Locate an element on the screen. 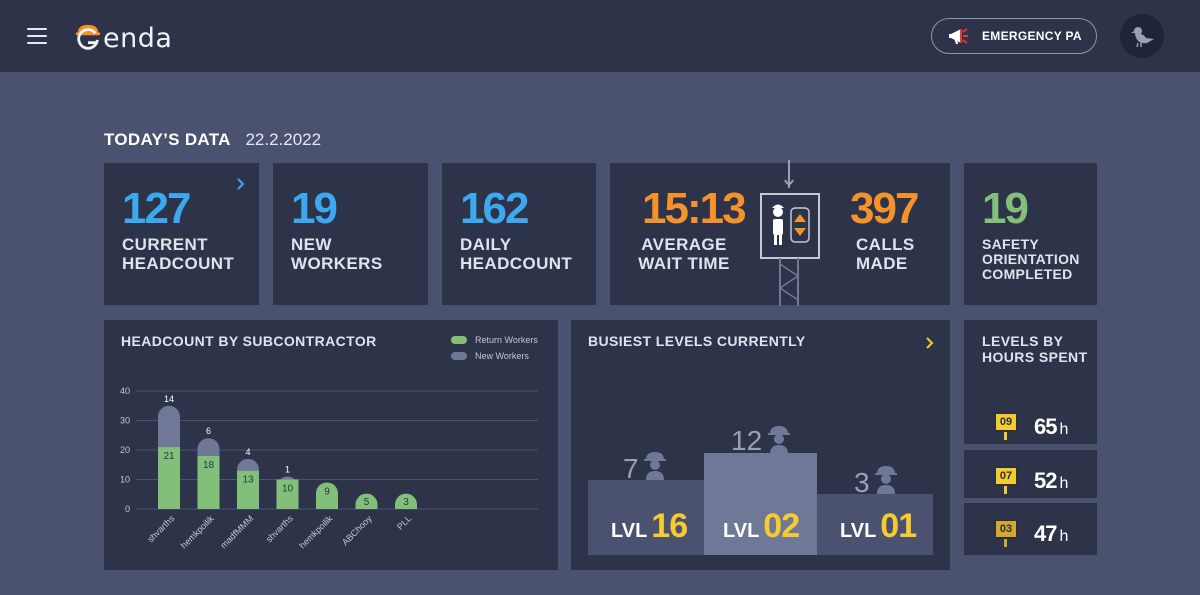  hours-value: 52 h is located at coordinates (1051, 481).